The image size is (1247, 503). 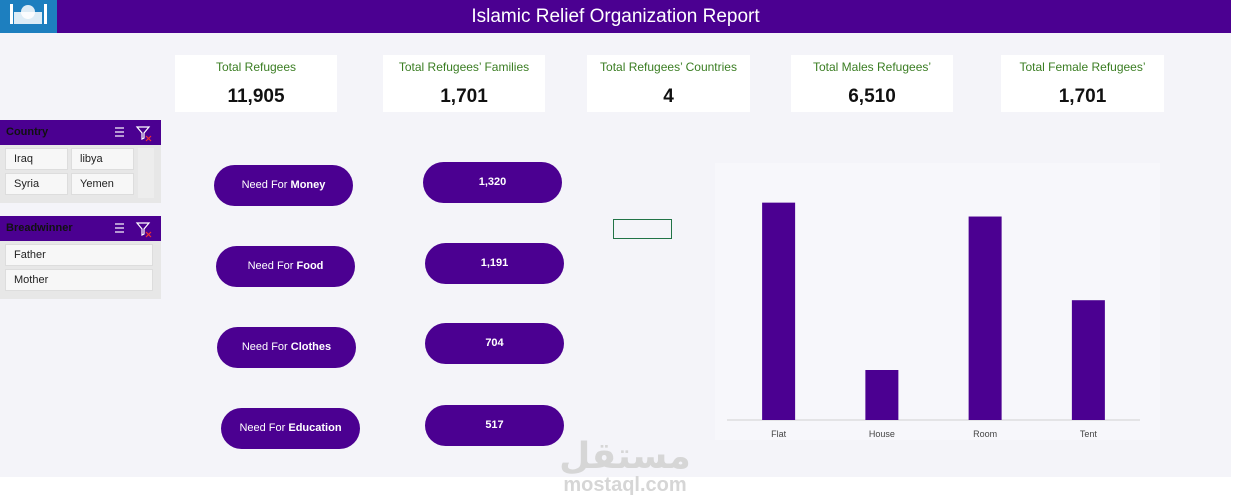 I want to click on watermark-arabic: مستقل, so click(x=625, y=455).